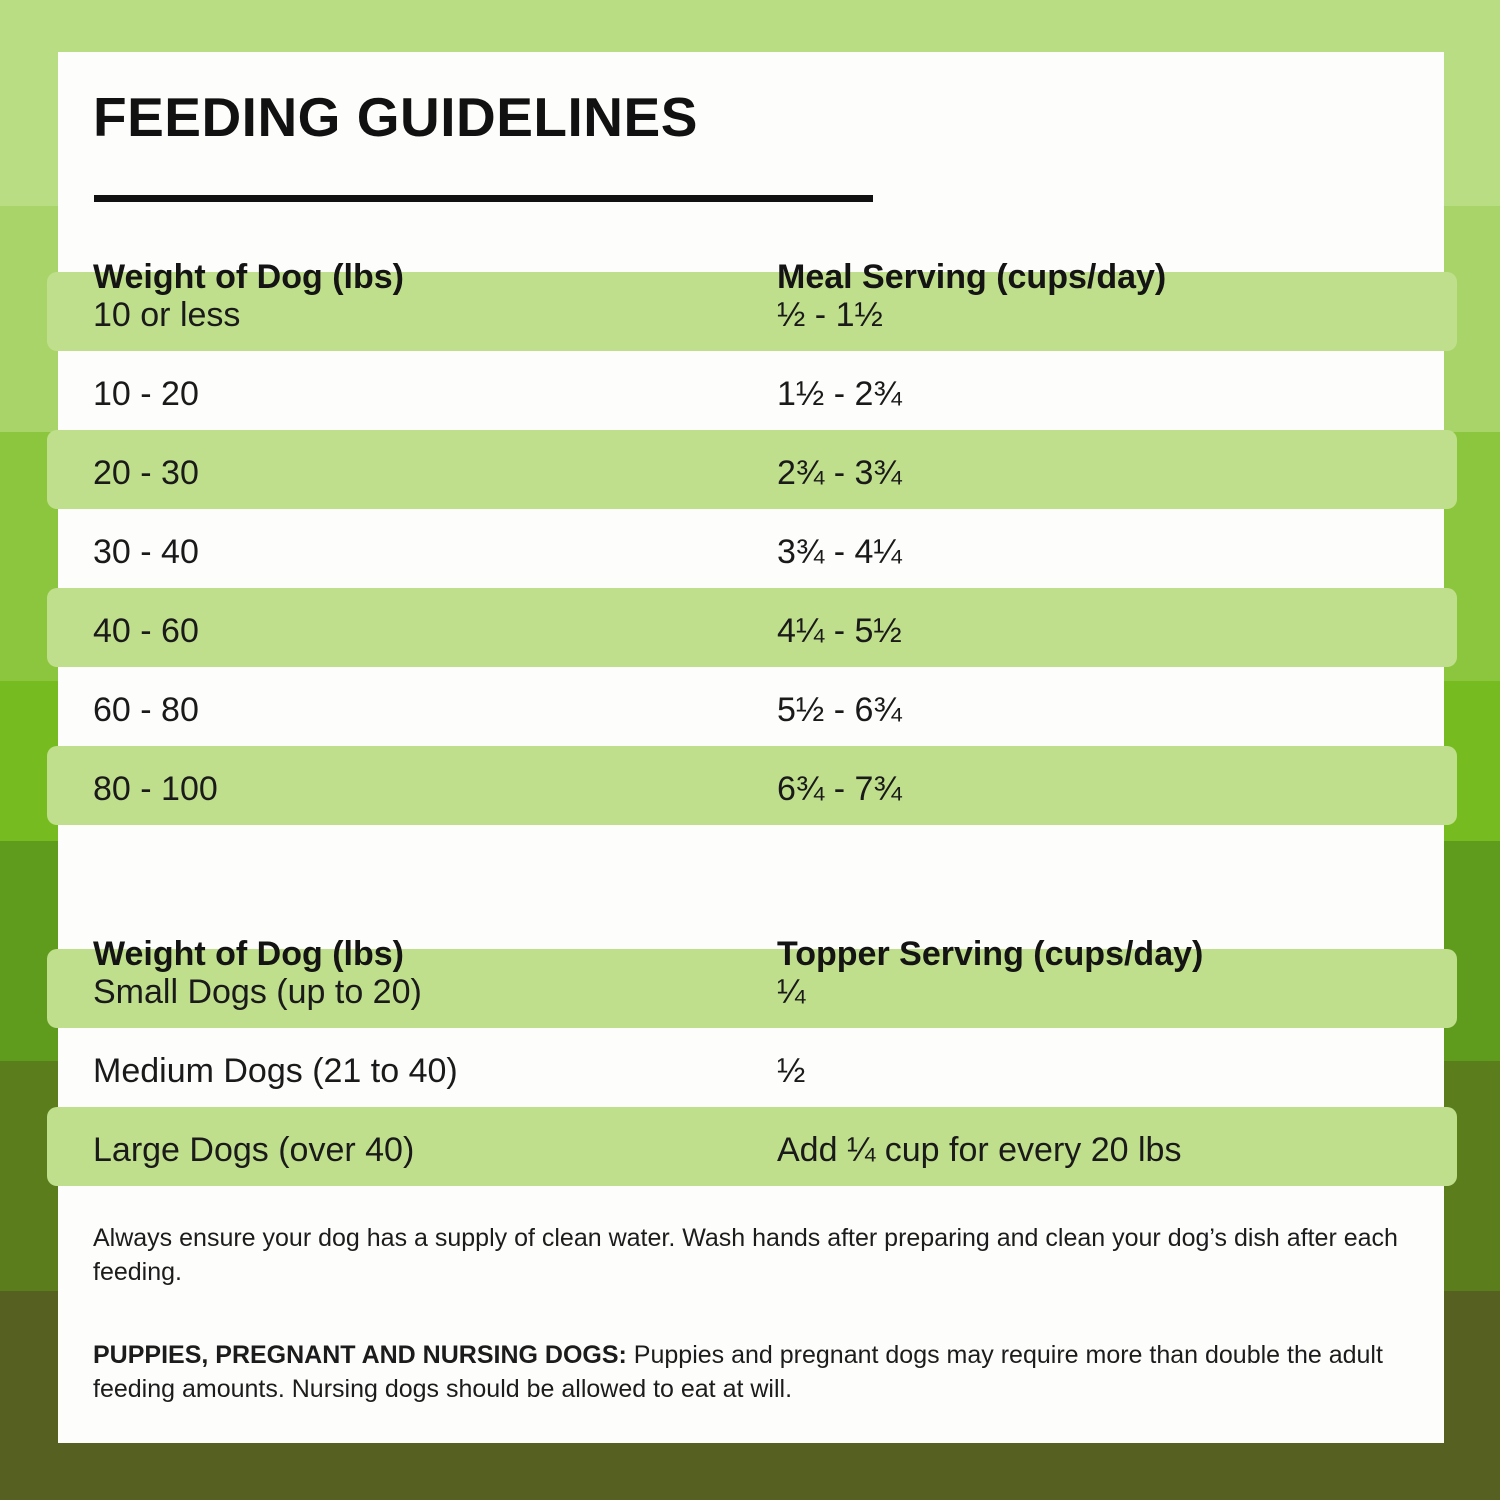 The image size is (1500, 1500). Describe the element at coordinates (146, 710) in the screenshot. I see `meal-weight-cell: 60 - 80` at that location.